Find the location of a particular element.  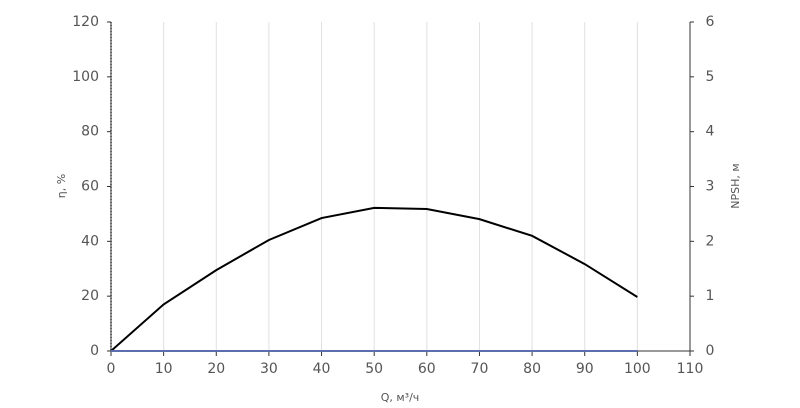

y-tick-label: 120 is located at coordinates (85, 22).